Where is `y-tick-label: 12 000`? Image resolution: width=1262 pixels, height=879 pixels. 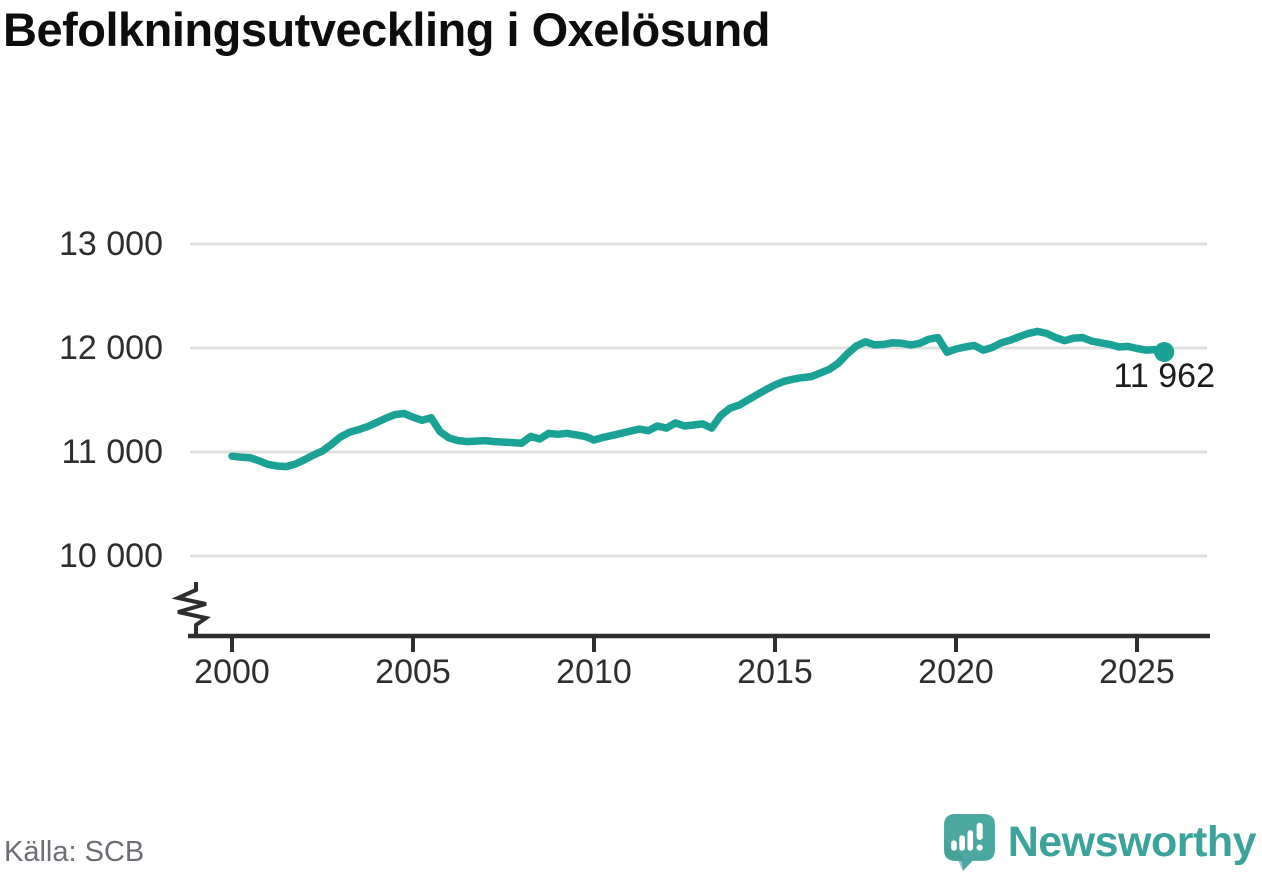
y-tick-label: 12 000 is located at coordinates (111, 348).